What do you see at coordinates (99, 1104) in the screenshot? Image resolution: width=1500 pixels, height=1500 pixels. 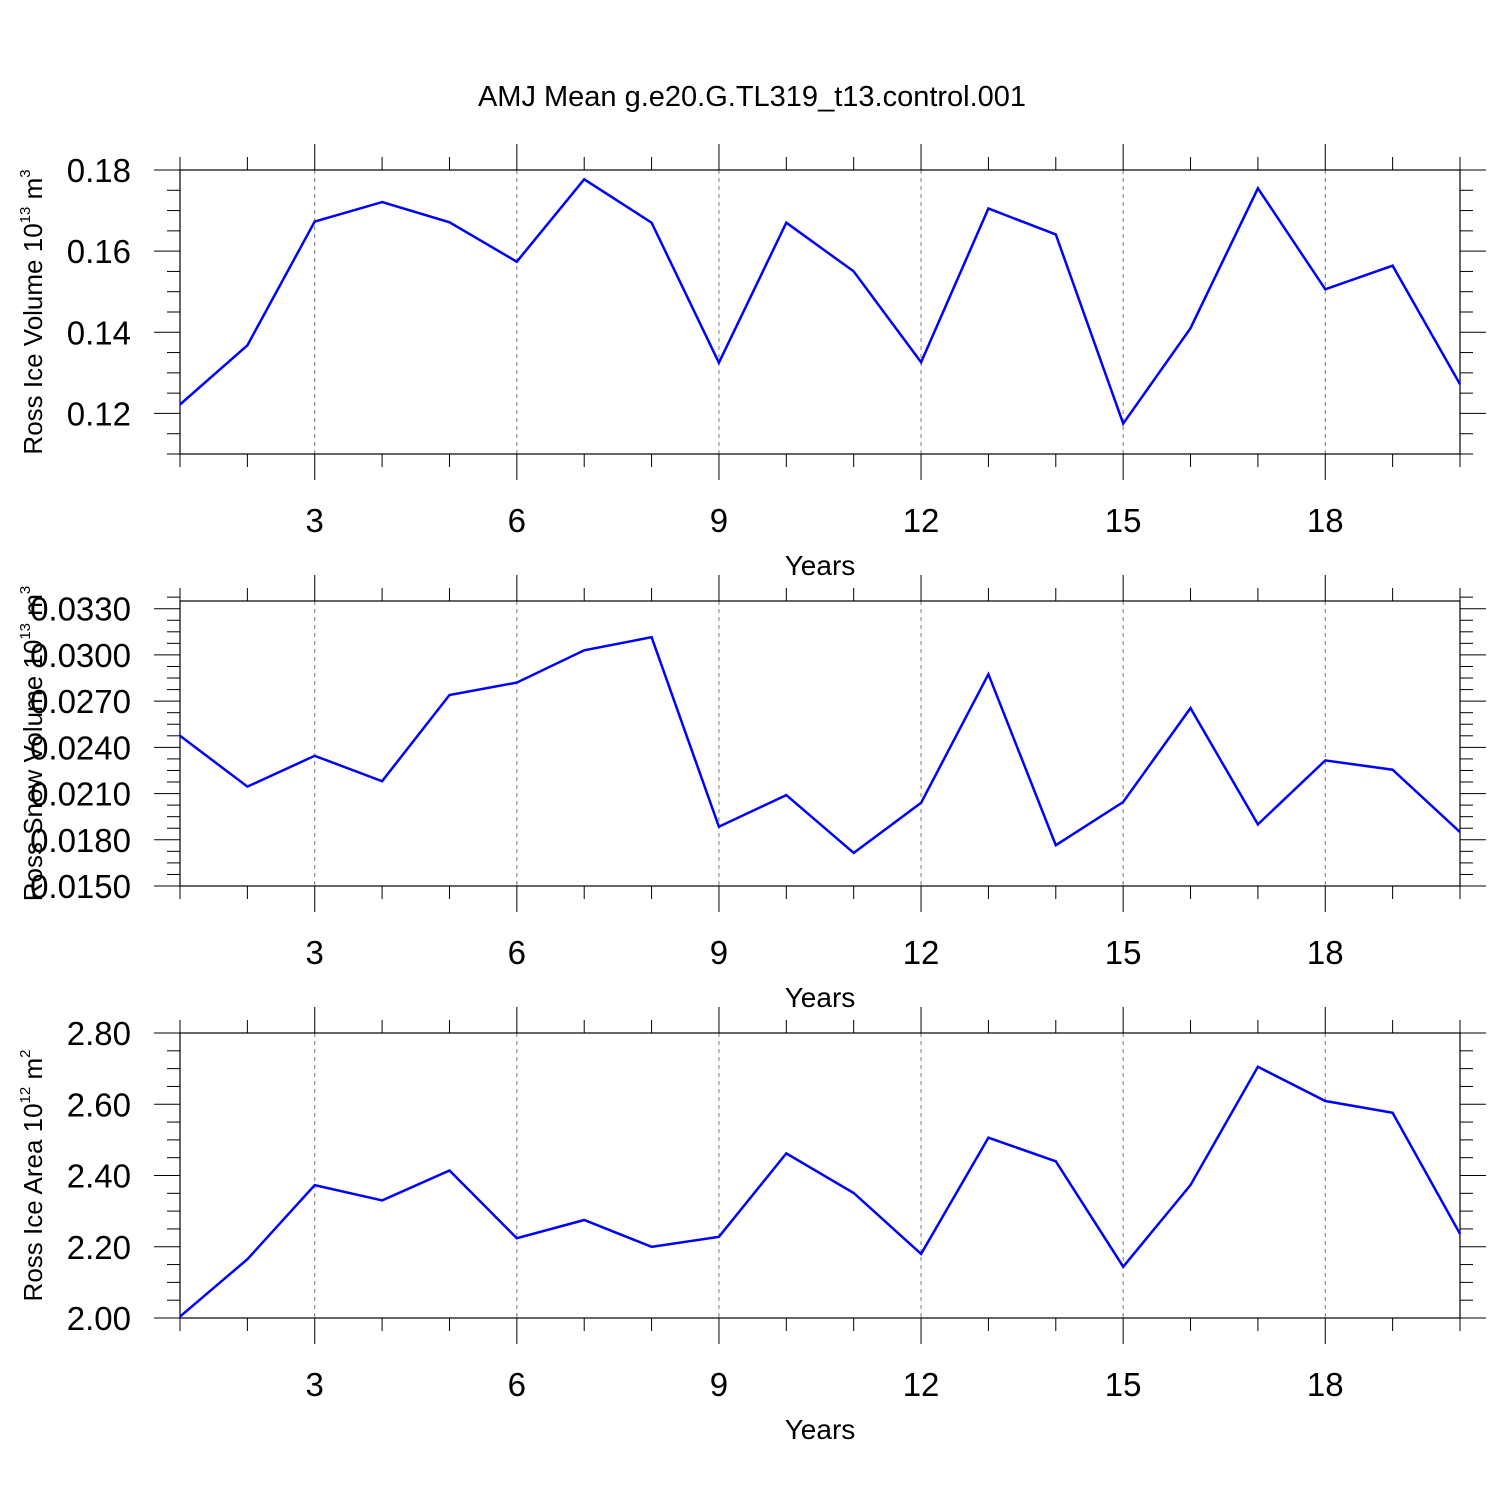 I see `y-tick-label: 2.60` at bounding box center [99, 1104].